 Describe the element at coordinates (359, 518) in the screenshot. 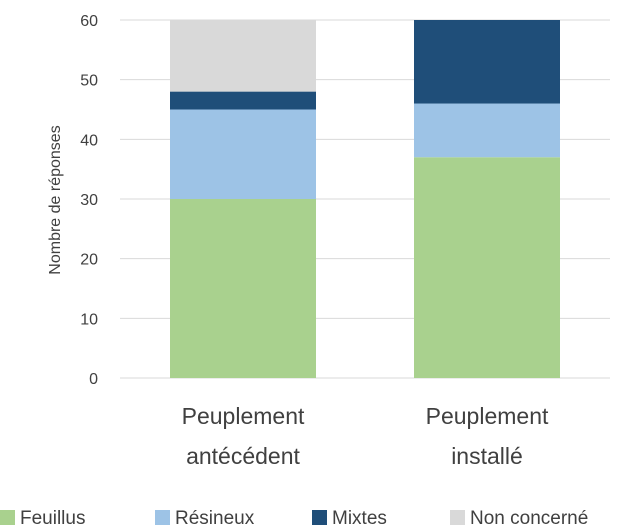

I see `legend-label: Mixtes` at that location.